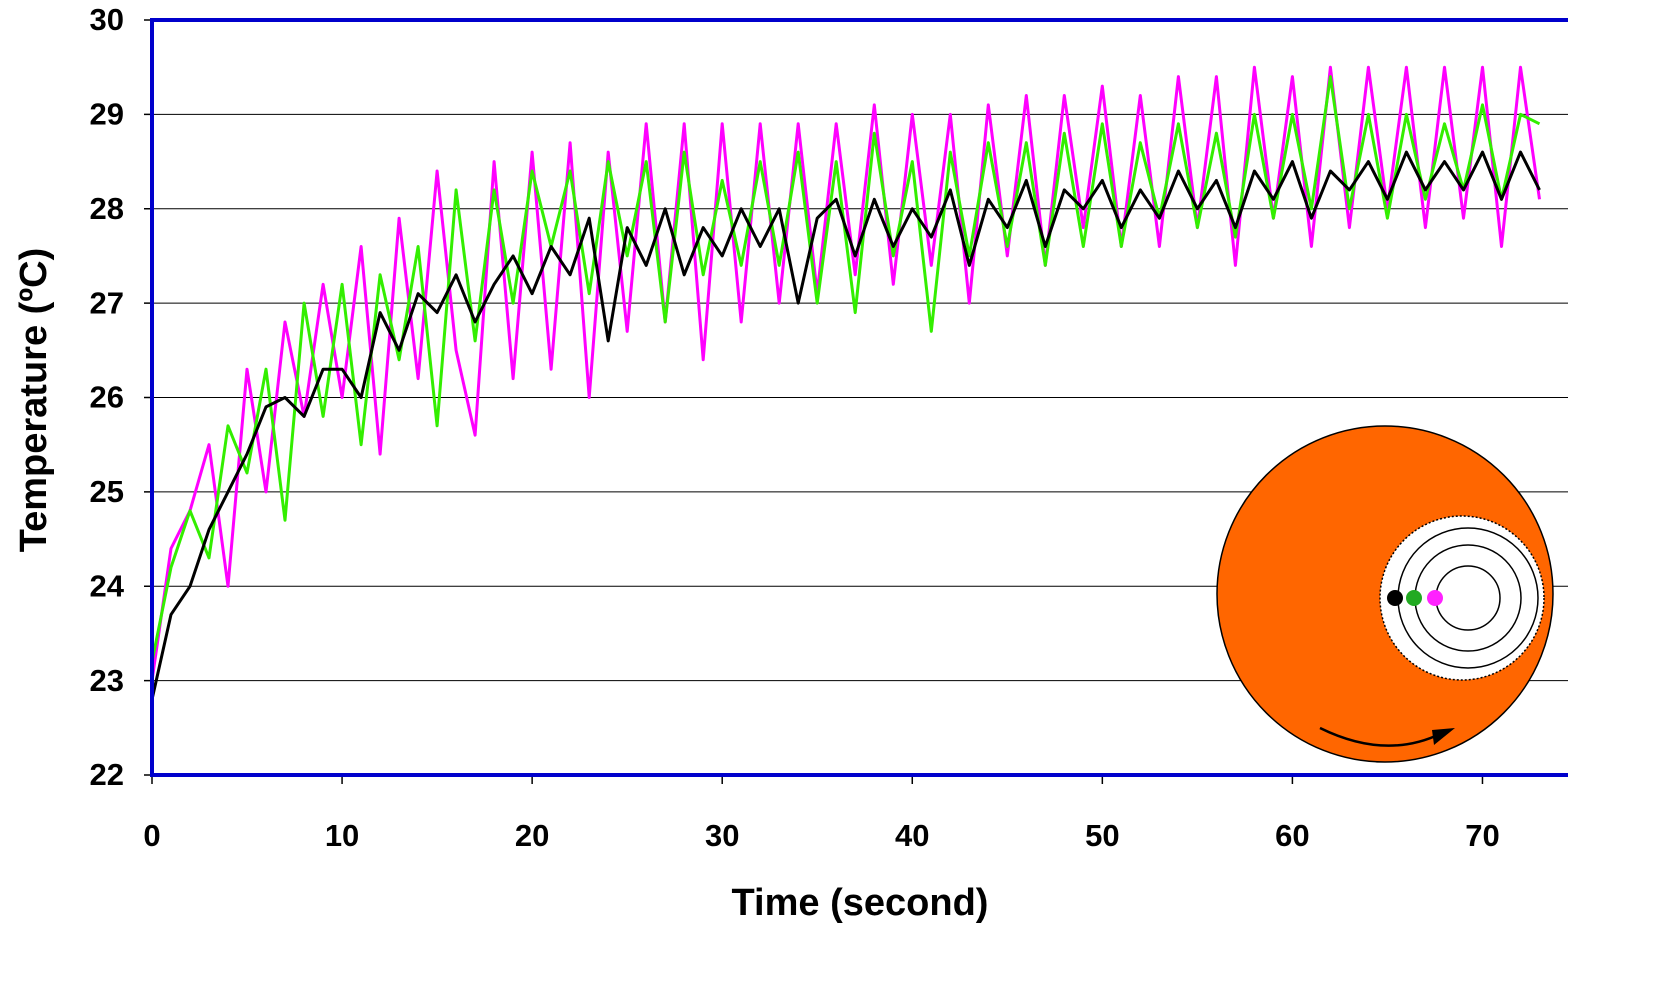  Describe the element at coordinates (1462, 598) in the screenshot. I see `window` at that location.